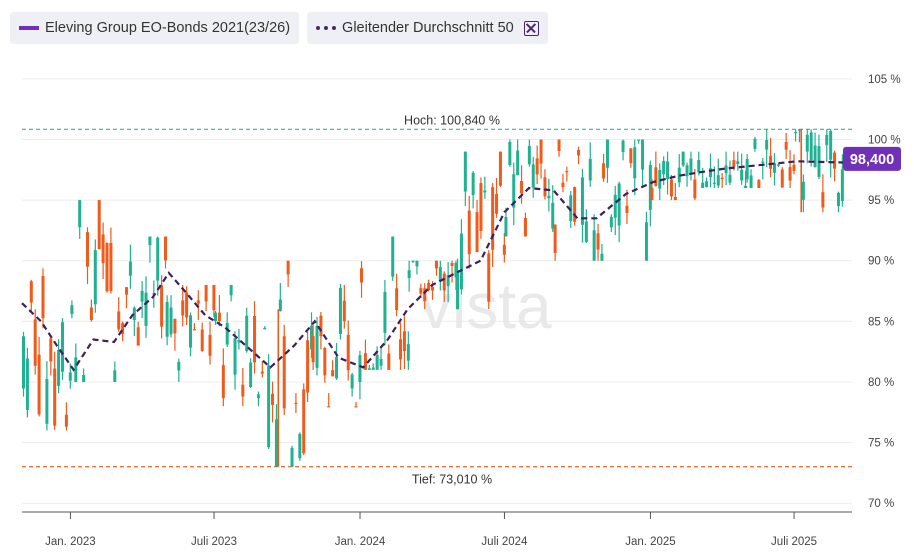  Describe the element at coordinates (794, 542) in the screenshot. I see `x-tick-label: Juli 2025` at that location.